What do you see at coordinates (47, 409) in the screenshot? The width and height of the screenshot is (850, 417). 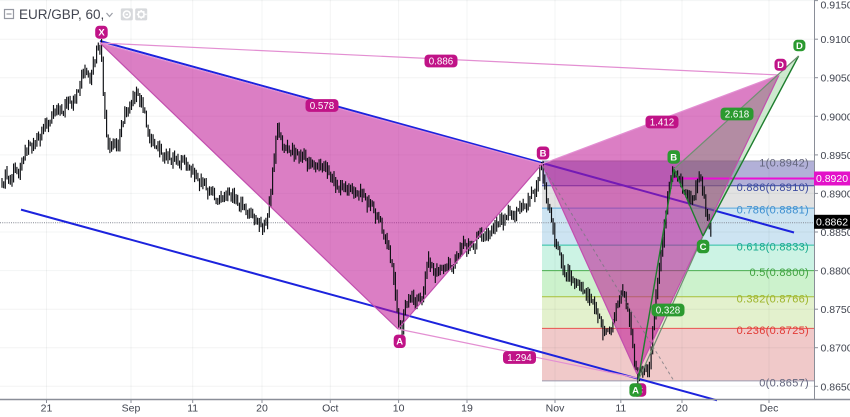 I see `svg-text: 21` at bounding box center [47, 409].